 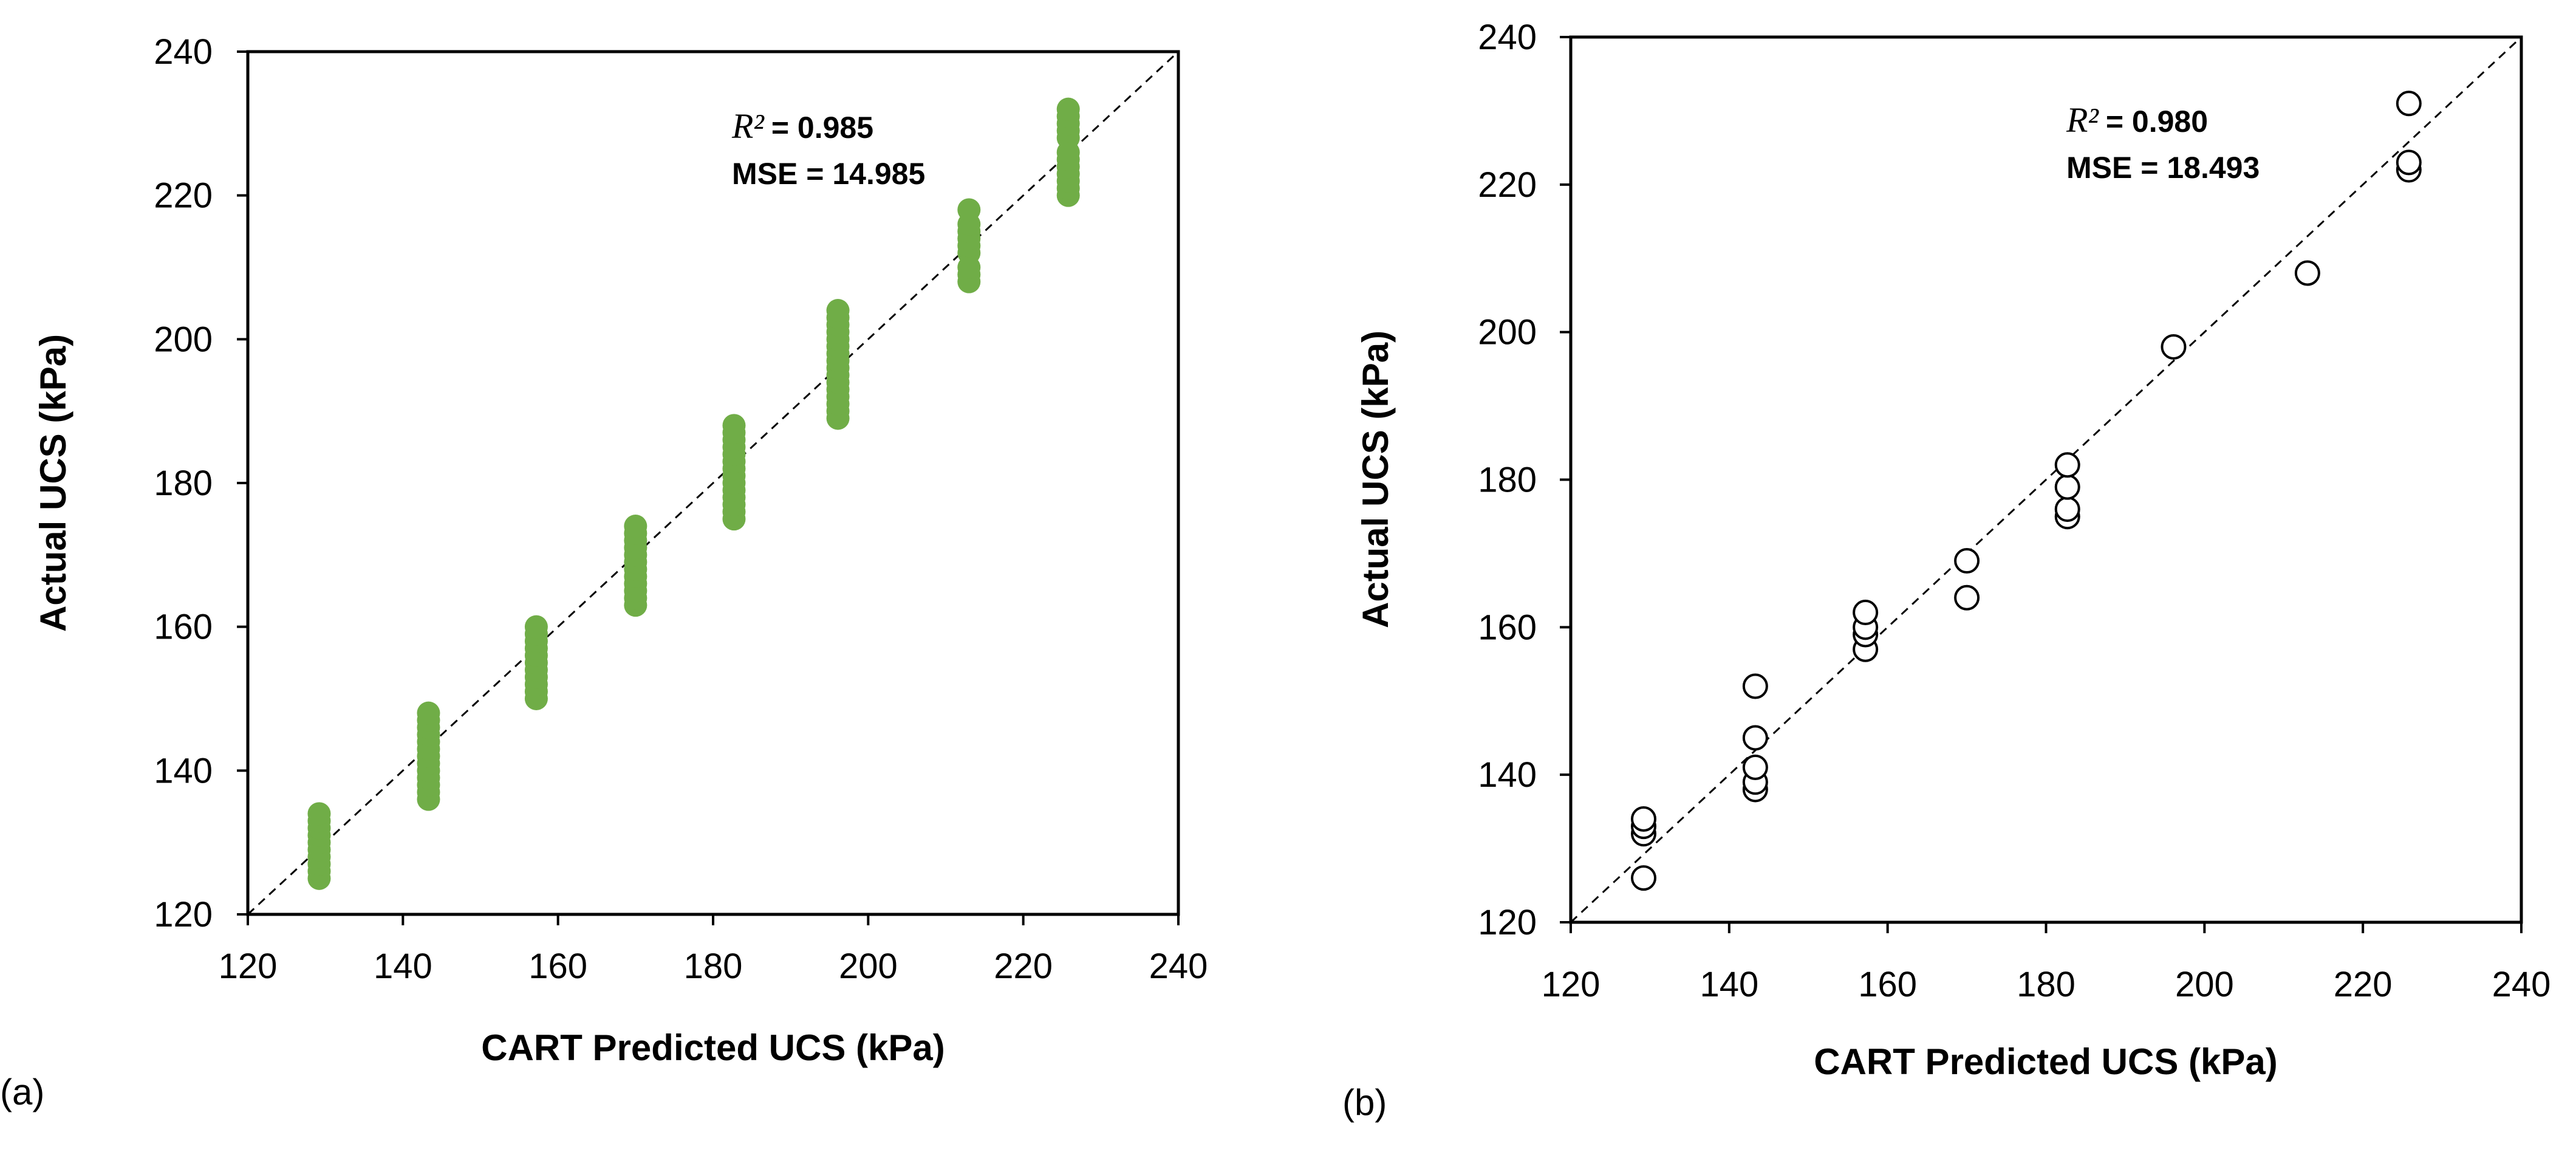 What do you see at coordinates (2163, 168) in the screenshot?
I see `mse-annotation: MSE = 18.493` at bounding box center [2163, 168].